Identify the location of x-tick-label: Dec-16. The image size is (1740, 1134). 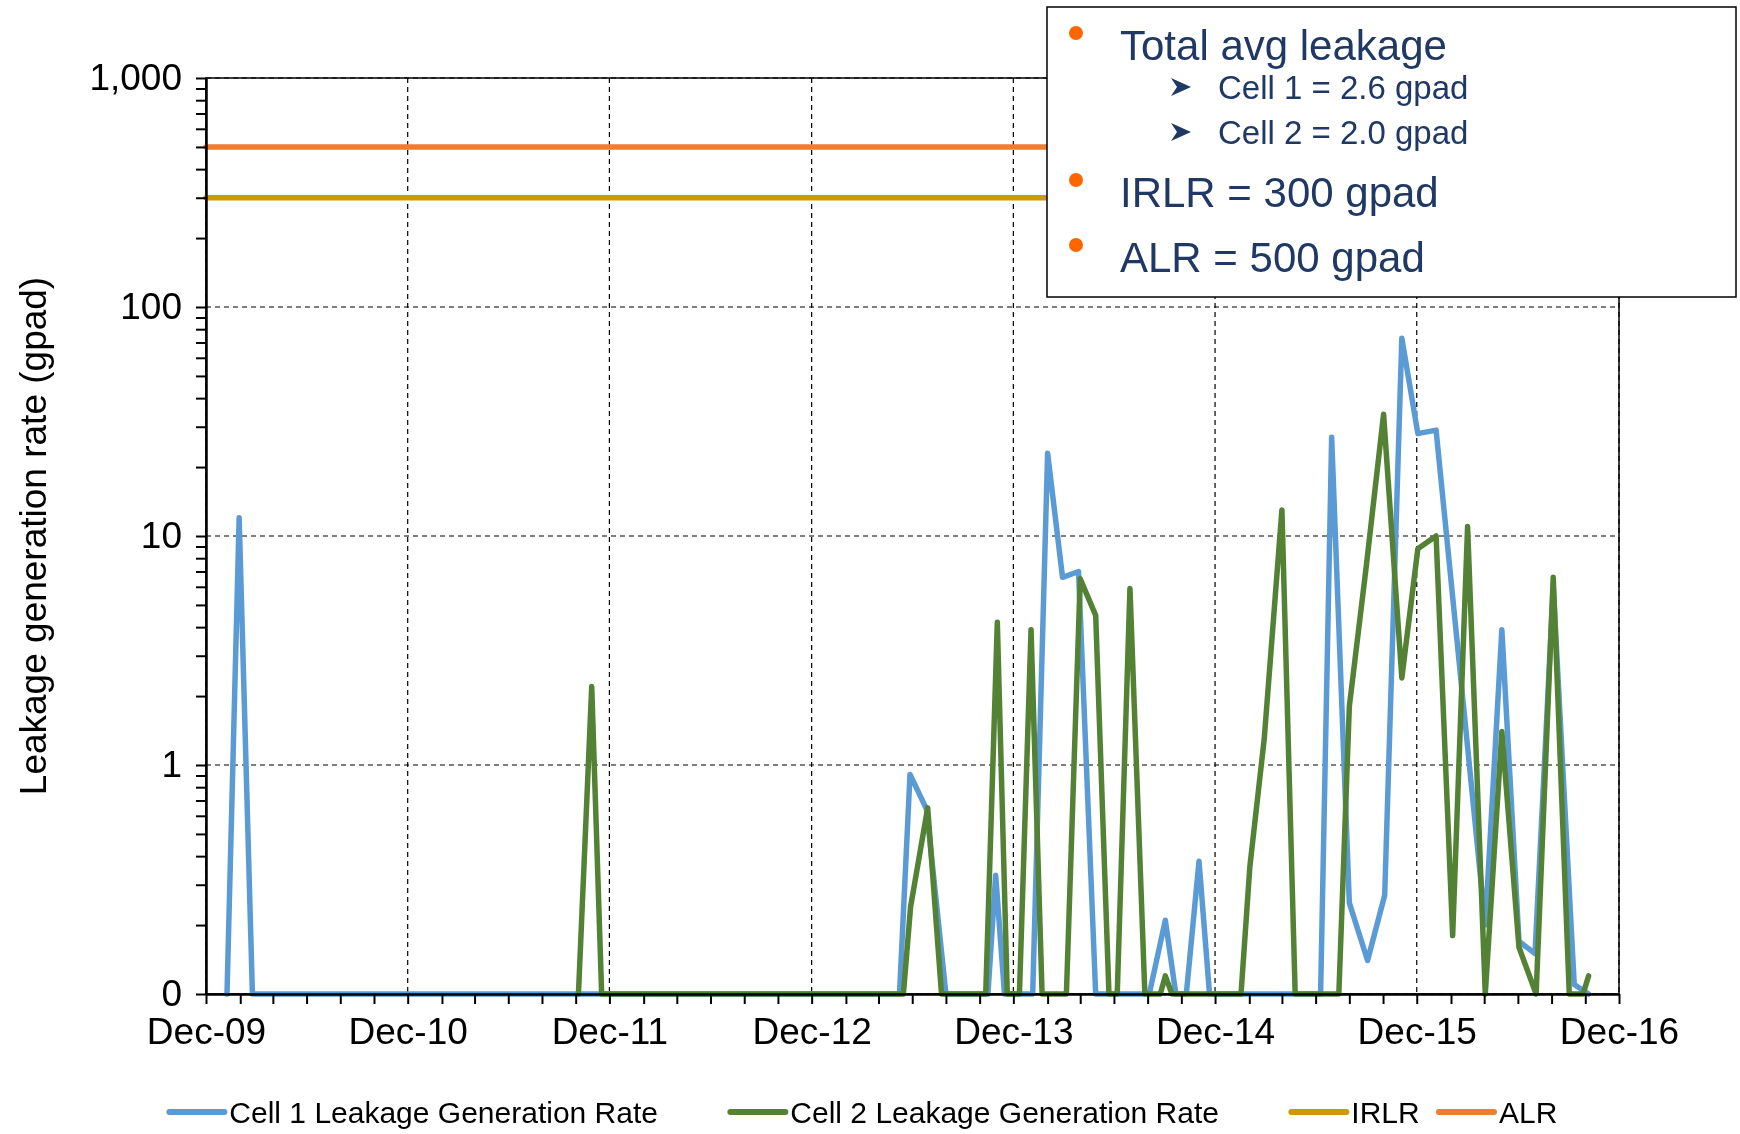
(1619, 1032).